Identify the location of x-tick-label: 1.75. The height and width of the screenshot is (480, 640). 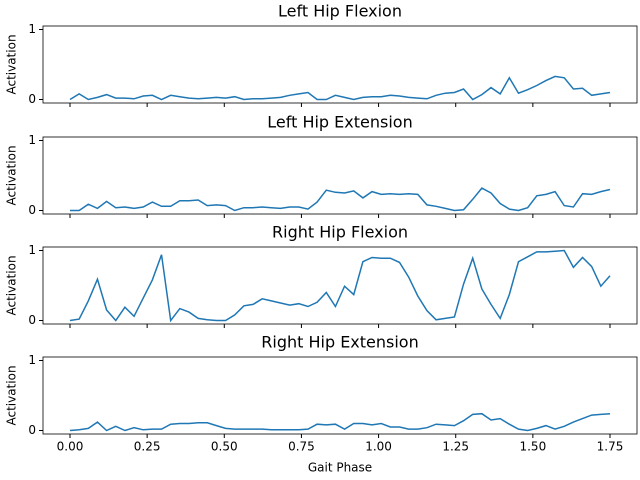
(610, 447).